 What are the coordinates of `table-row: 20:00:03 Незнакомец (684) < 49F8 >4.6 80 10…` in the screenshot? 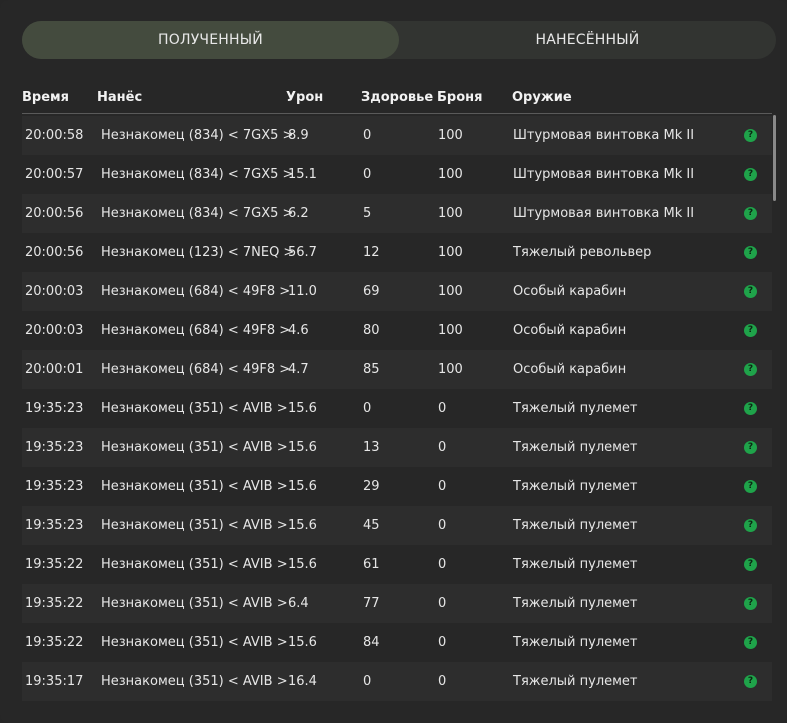 It's located at (397, 330).